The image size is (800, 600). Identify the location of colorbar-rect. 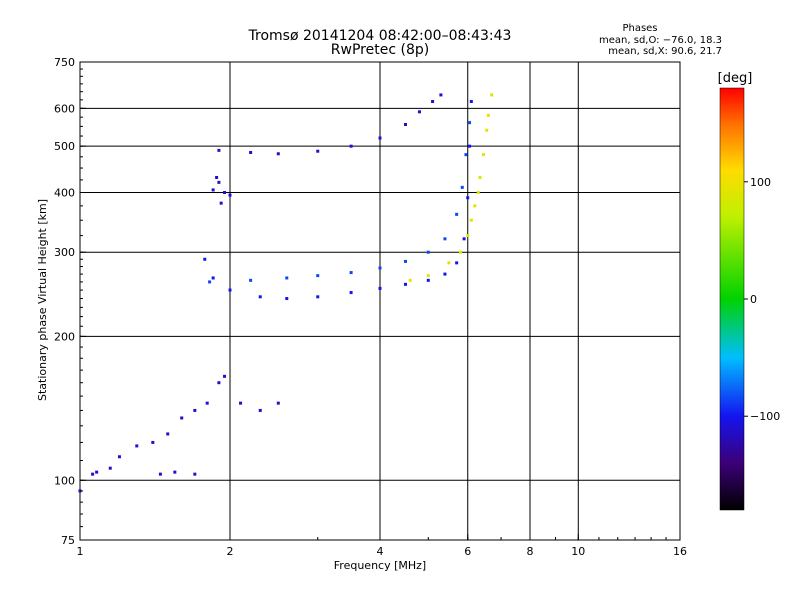
(732, 299).